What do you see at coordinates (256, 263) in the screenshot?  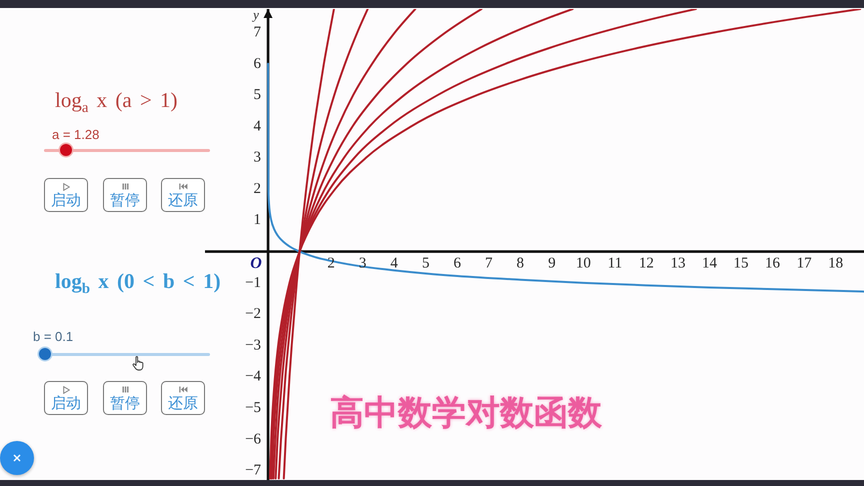 I see `annotation: O` at bounding box center [256, 263].